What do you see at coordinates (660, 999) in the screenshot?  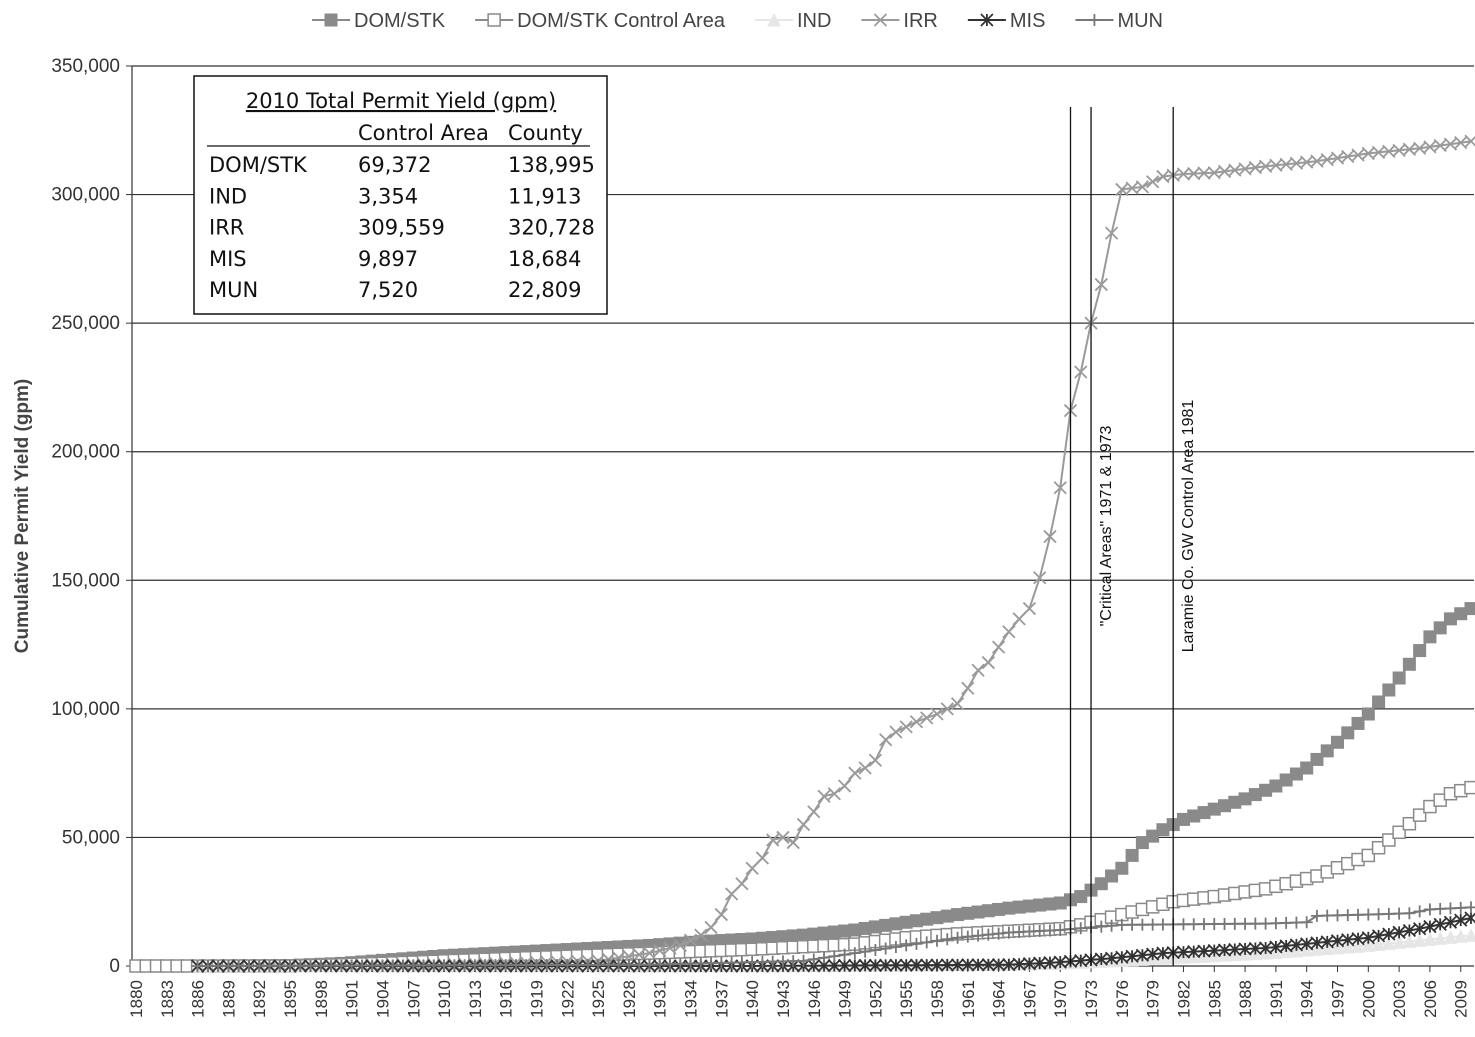 I see `x-tick-label: 1931` at bounding box center [660, 999].